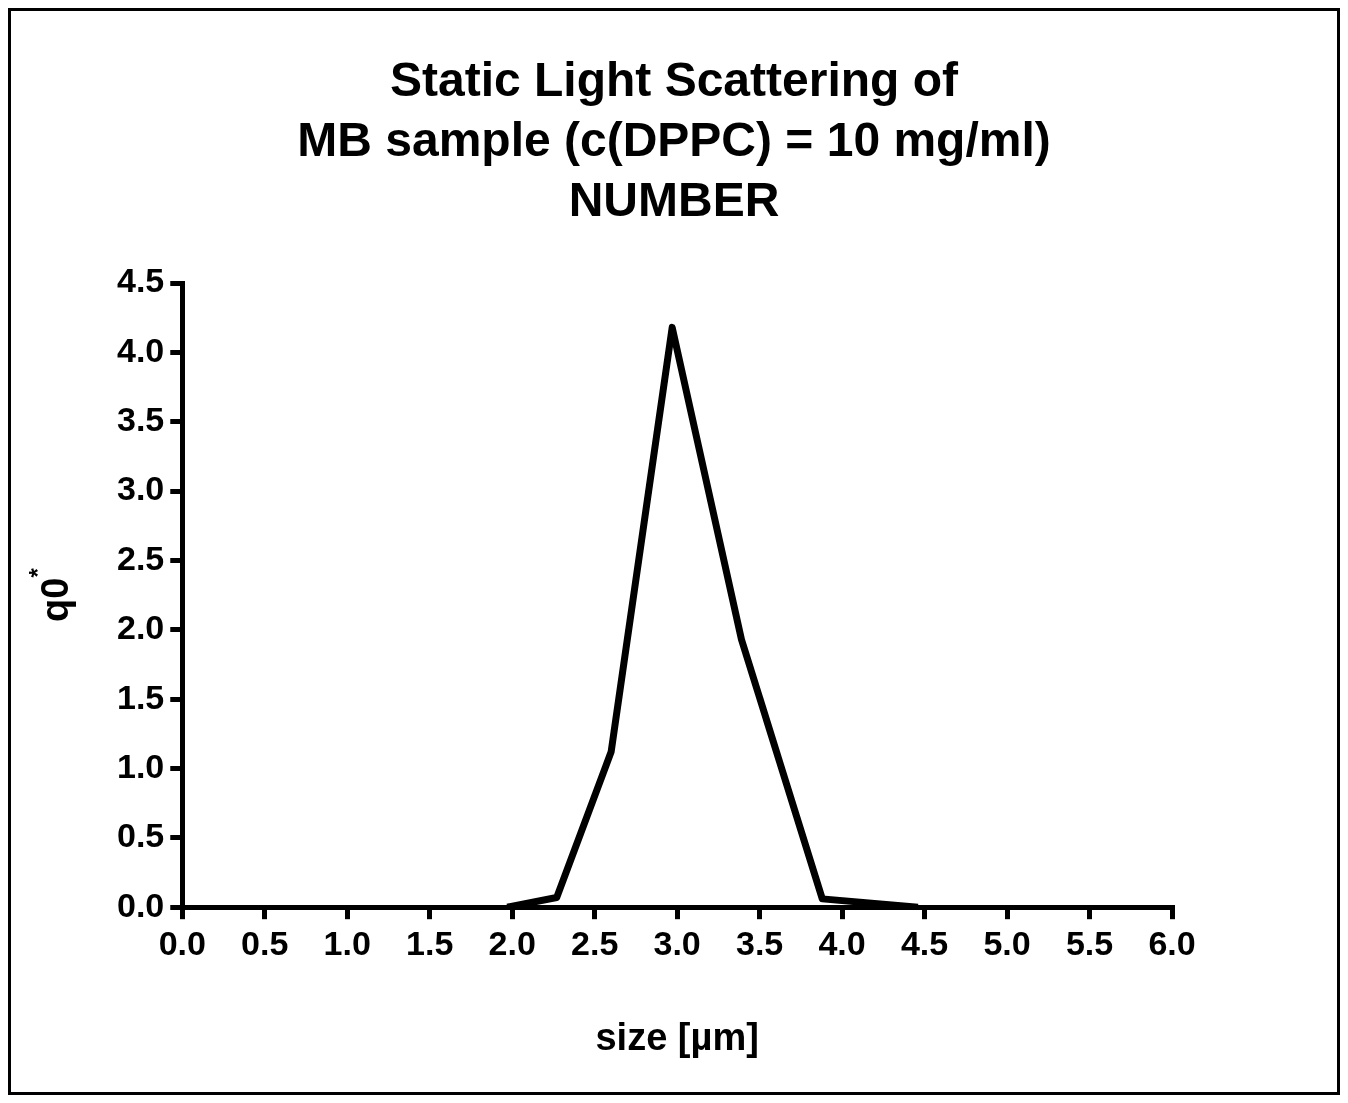  What do you see at coordinates (347, 942) in the screenshot?
I see `x-tick-label: 1.0` at bounding box center [347, 942].